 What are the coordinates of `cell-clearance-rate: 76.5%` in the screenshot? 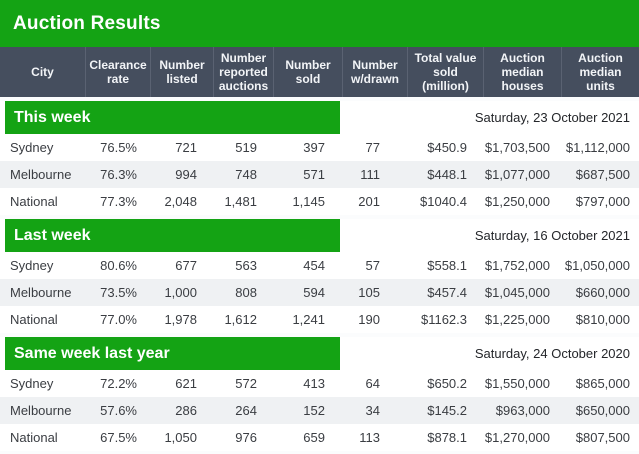 It's located at (118, 147).